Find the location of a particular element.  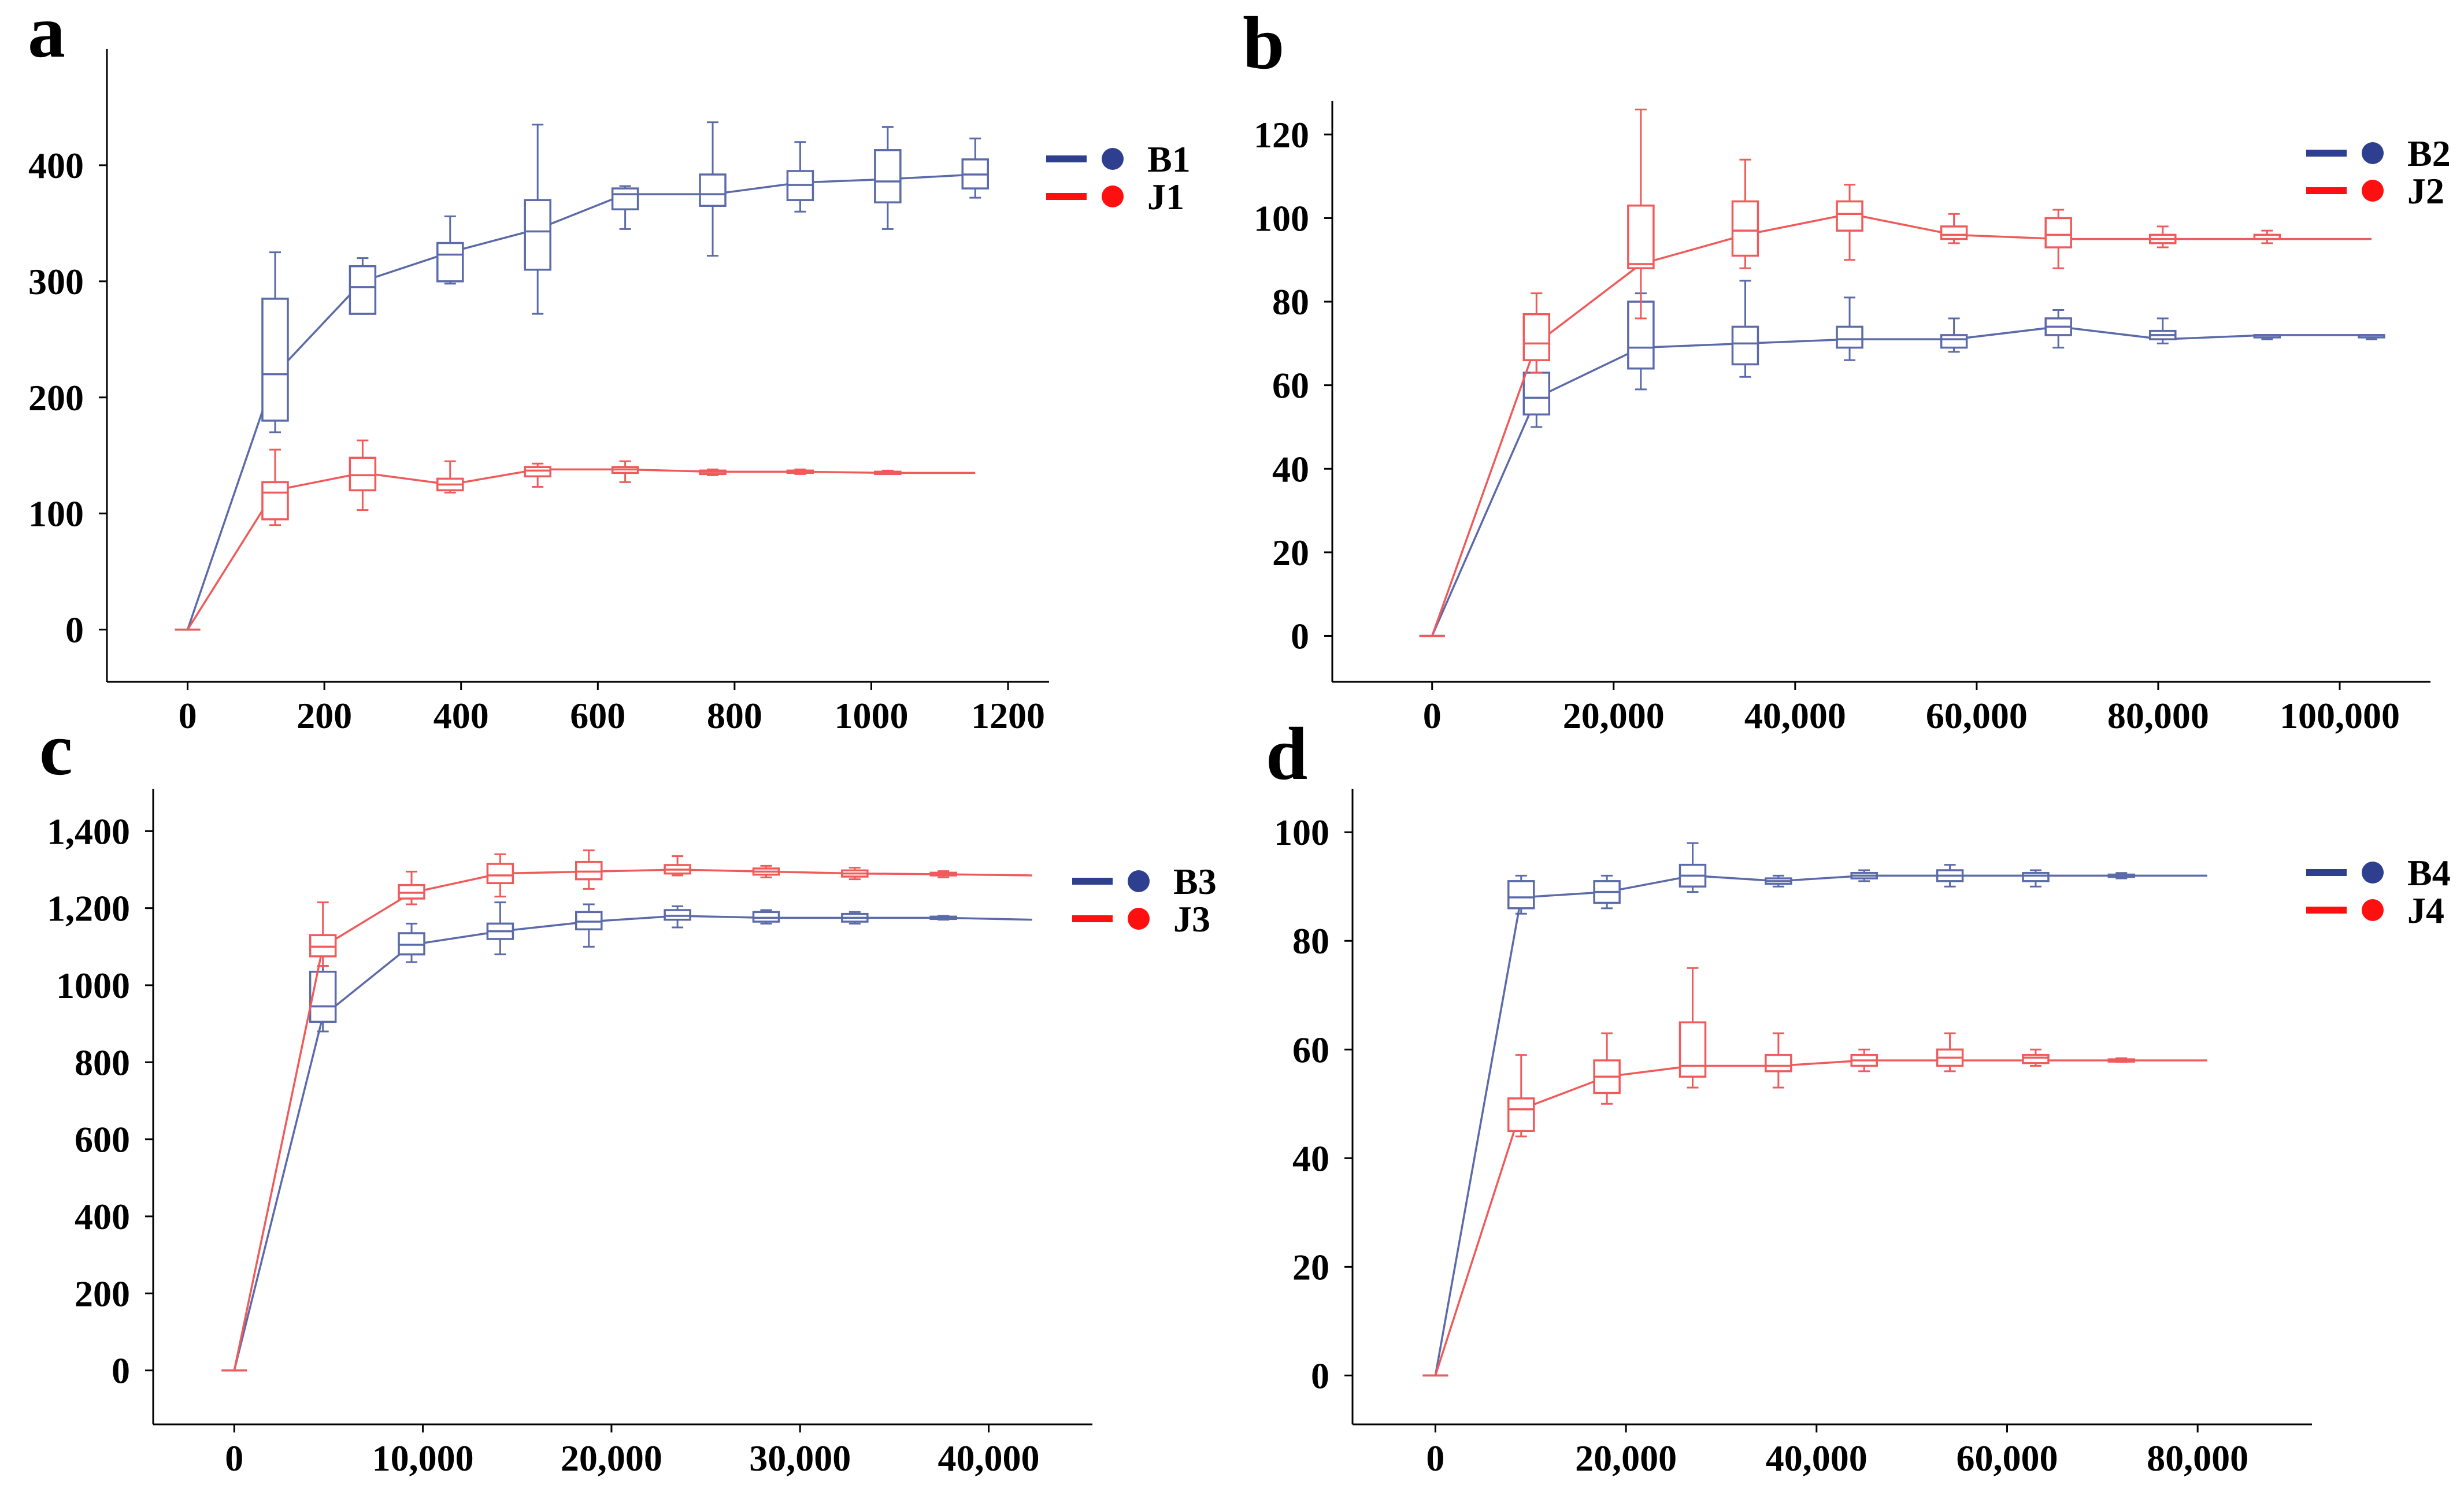

legend-item: B1 is located at coordinates (1118, 159).